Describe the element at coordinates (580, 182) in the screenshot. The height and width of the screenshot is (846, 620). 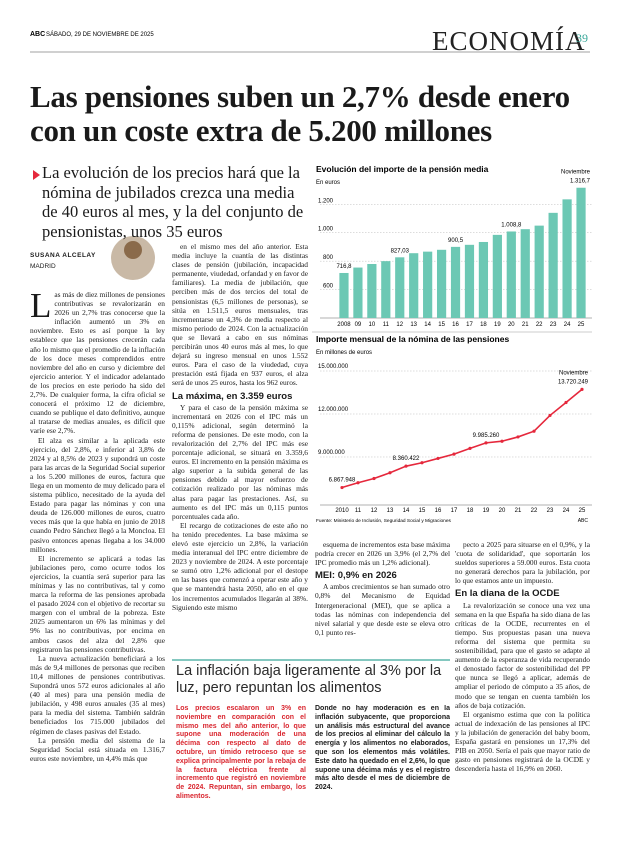
I see `value-label: 1.316,7` at that location.